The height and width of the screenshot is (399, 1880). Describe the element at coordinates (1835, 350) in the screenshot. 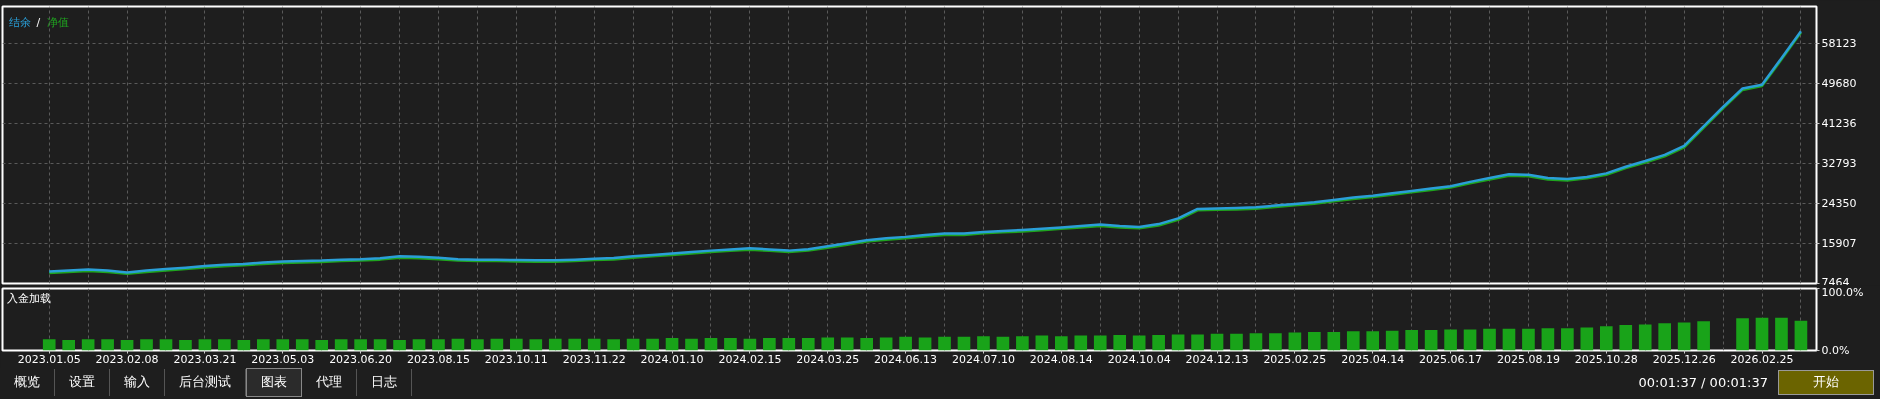

I see `y-tick-label: 0.0%` at that location.